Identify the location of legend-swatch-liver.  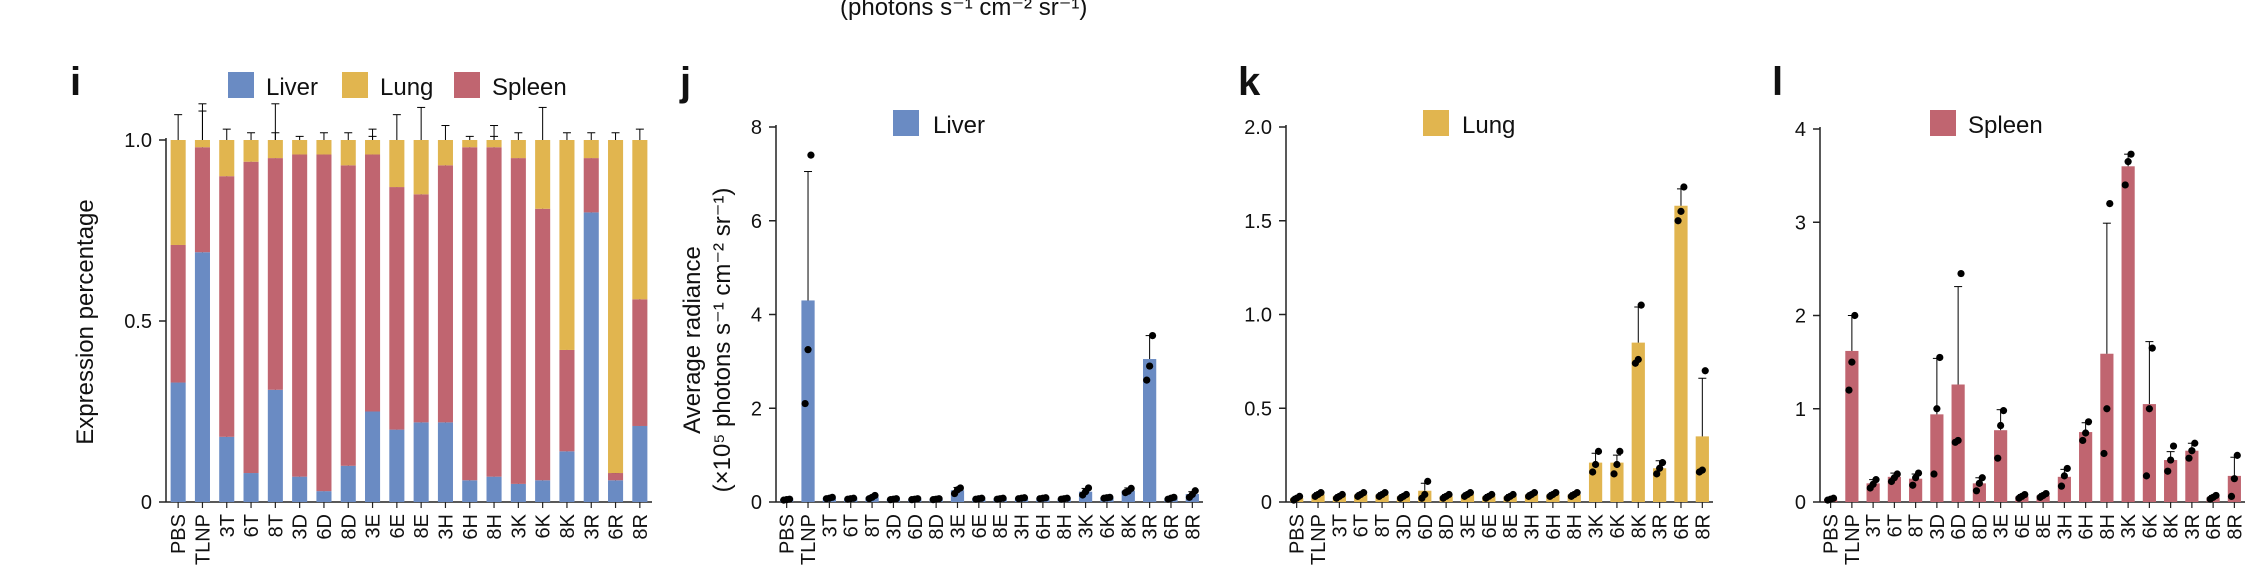
(241, 85).